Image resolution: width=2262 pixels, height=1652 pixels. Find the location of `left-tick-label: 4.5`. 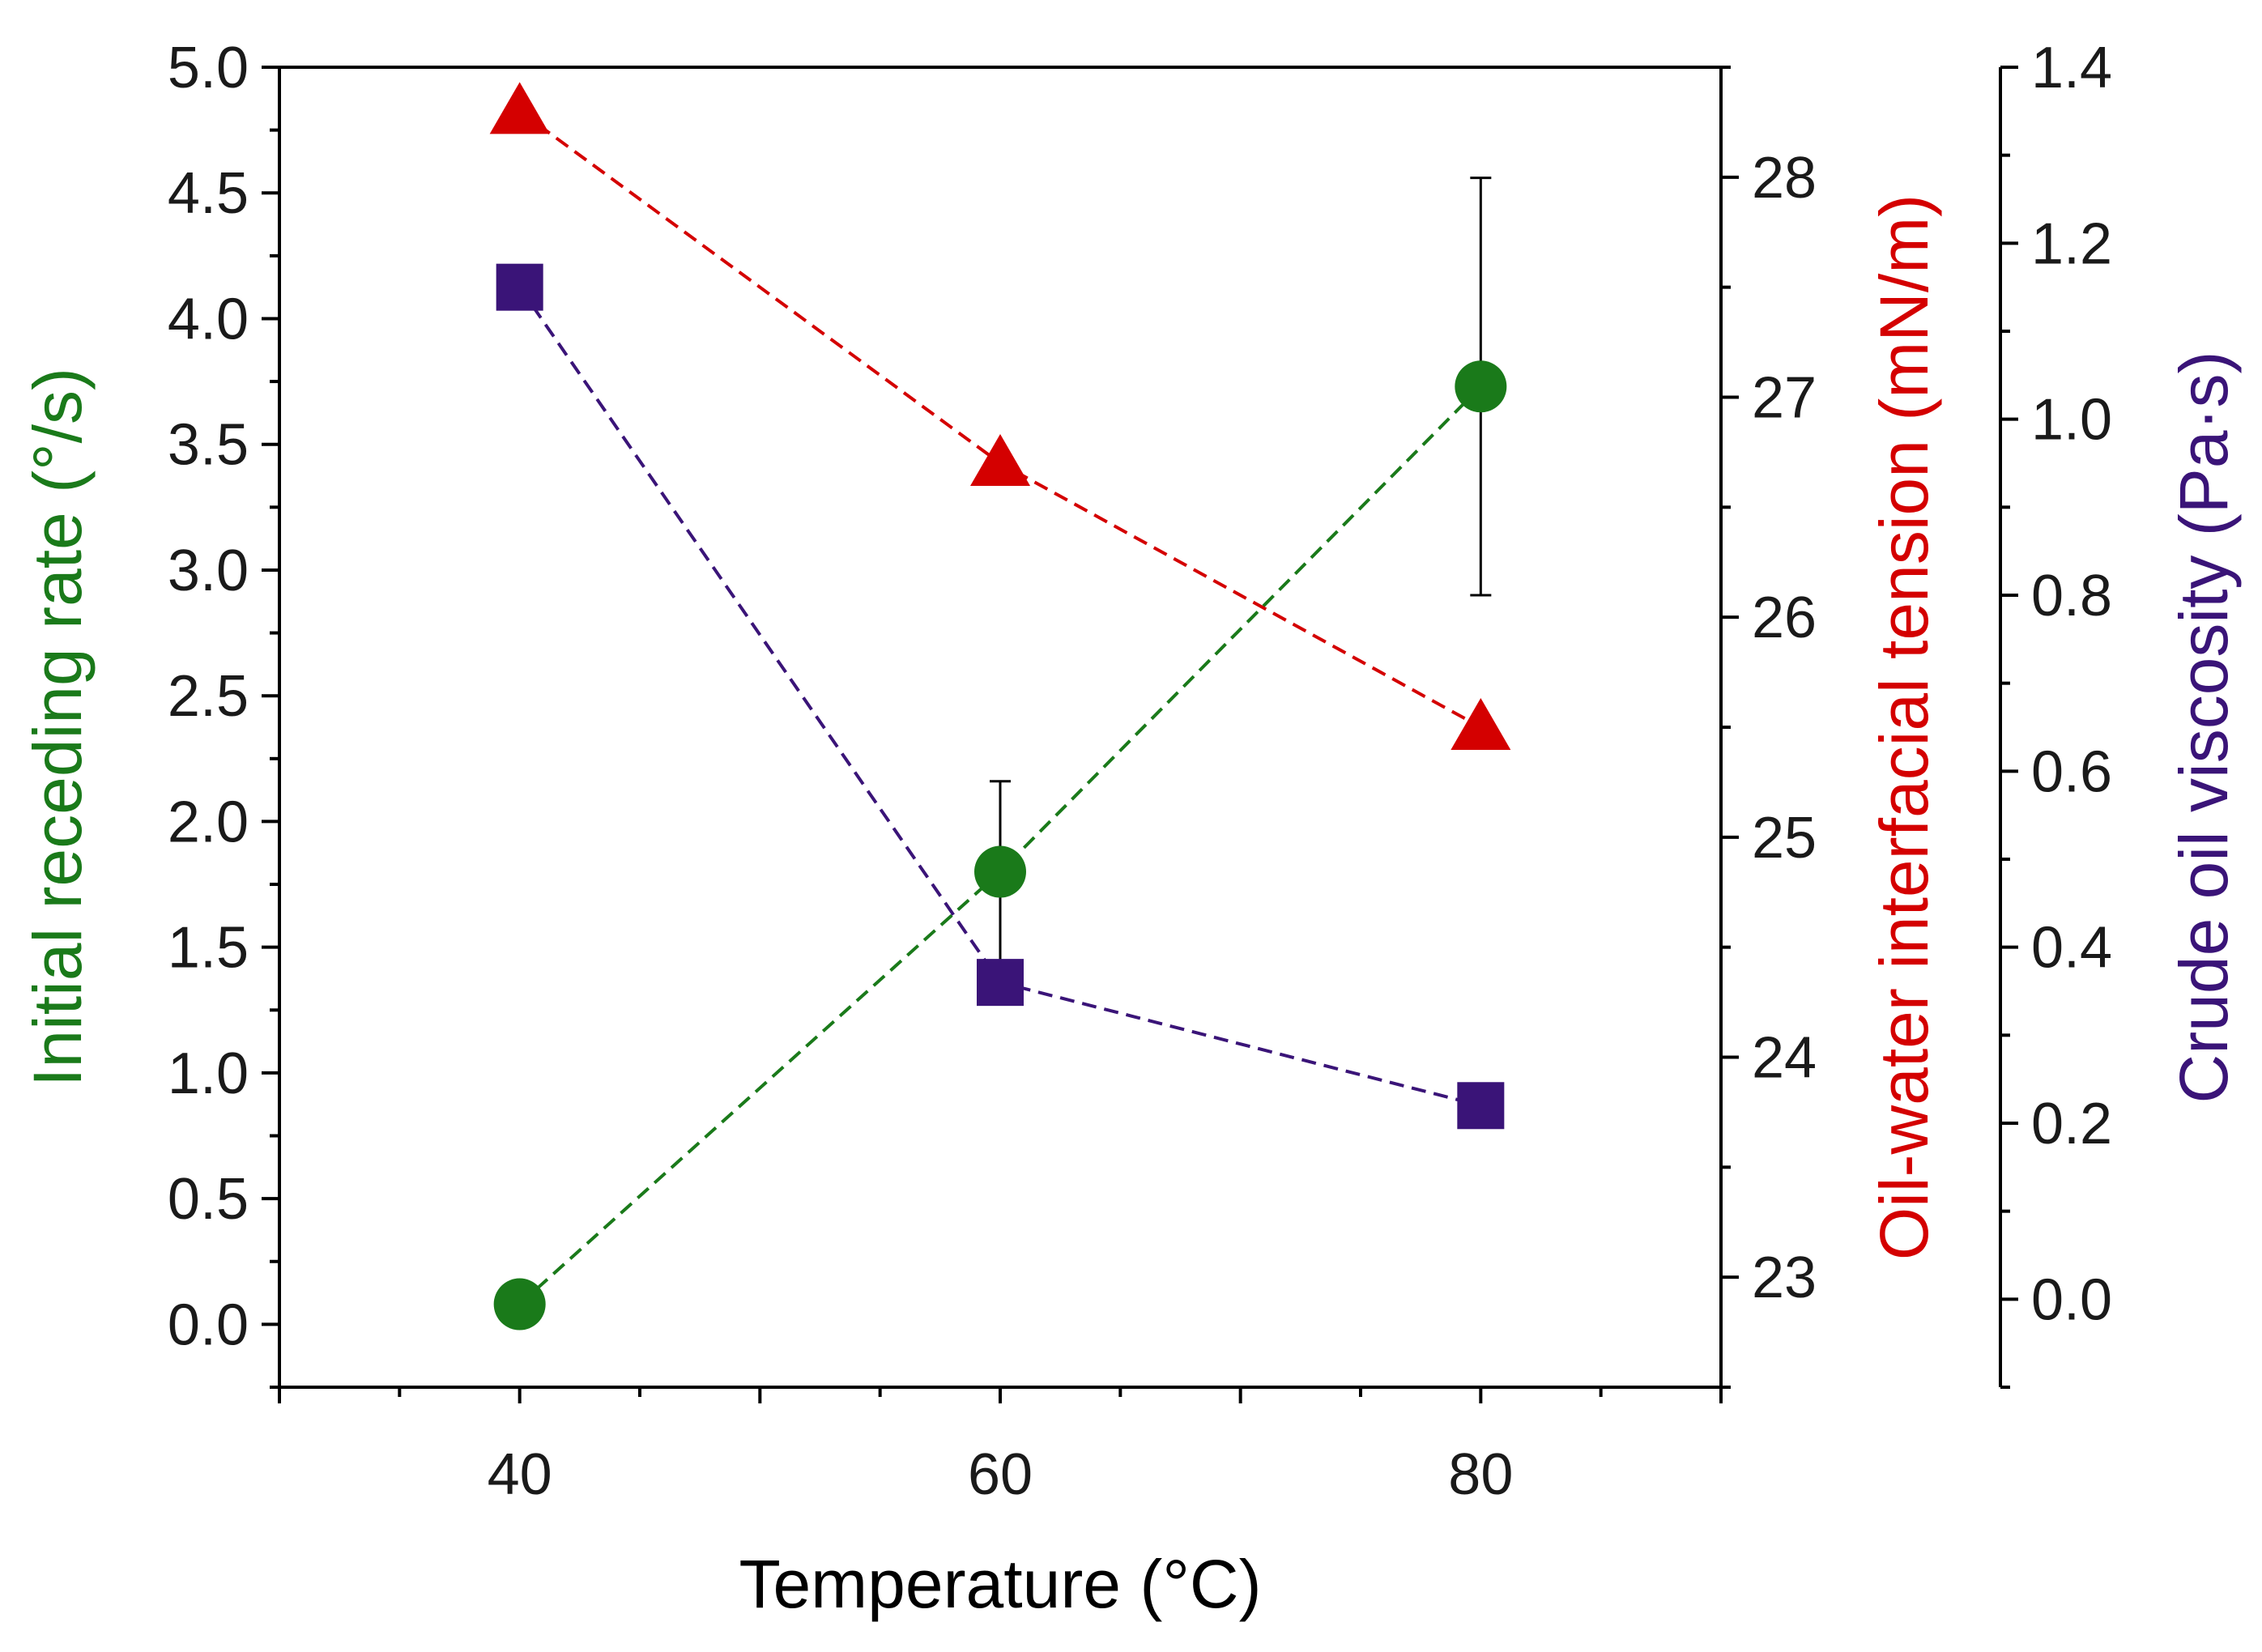

left-tick-label: 4.5 is located at coordinates (209, 193).